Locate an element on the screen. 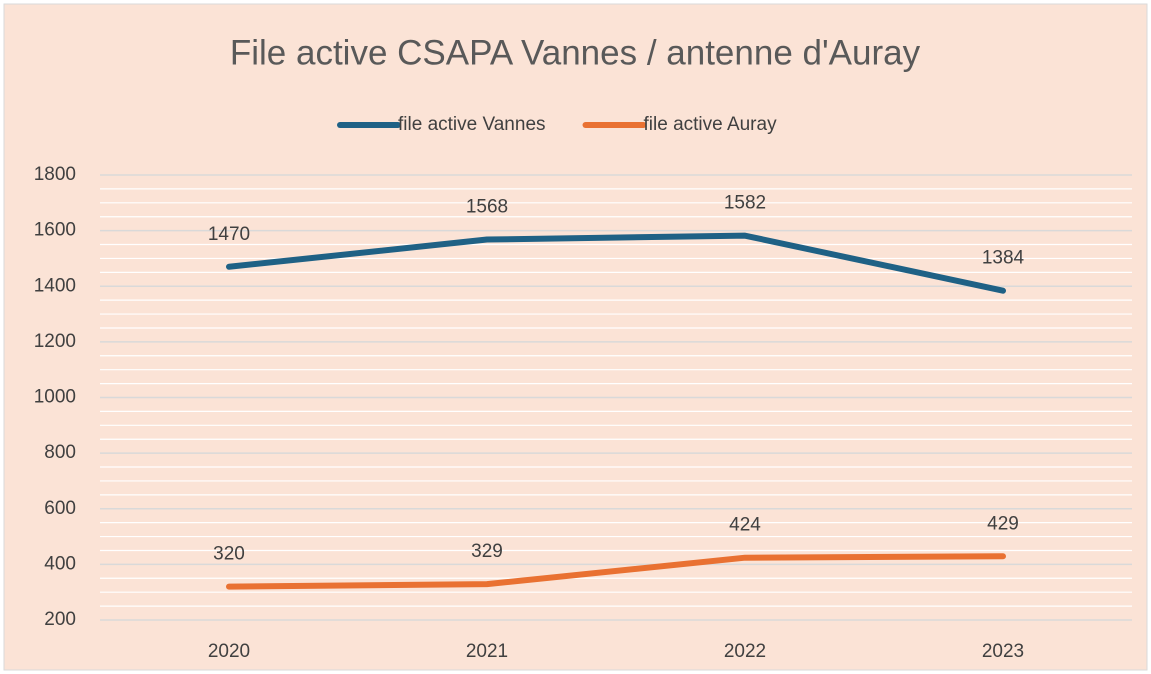 This screenshot has height=674, width=1151. x-tick-label: 2021 is located at coordinates (487, 651).